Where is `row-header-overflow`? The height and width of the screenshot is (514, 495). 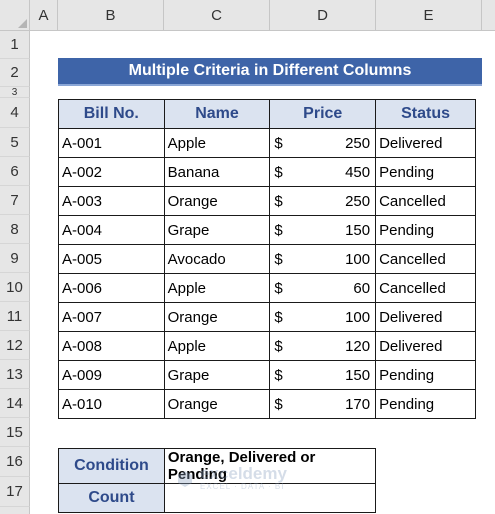
row-header-overflow is located at coordinates (15, 510).